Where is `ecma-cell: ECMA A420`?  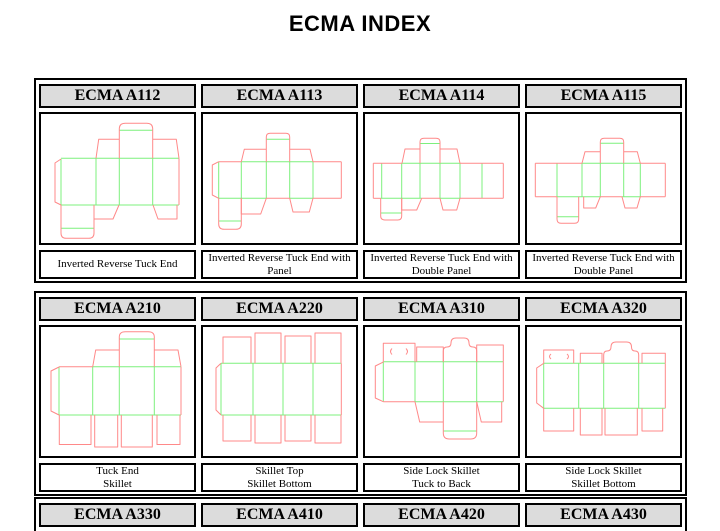 ecma-cell: ECMA A420 is located at coordinates (441, 517).